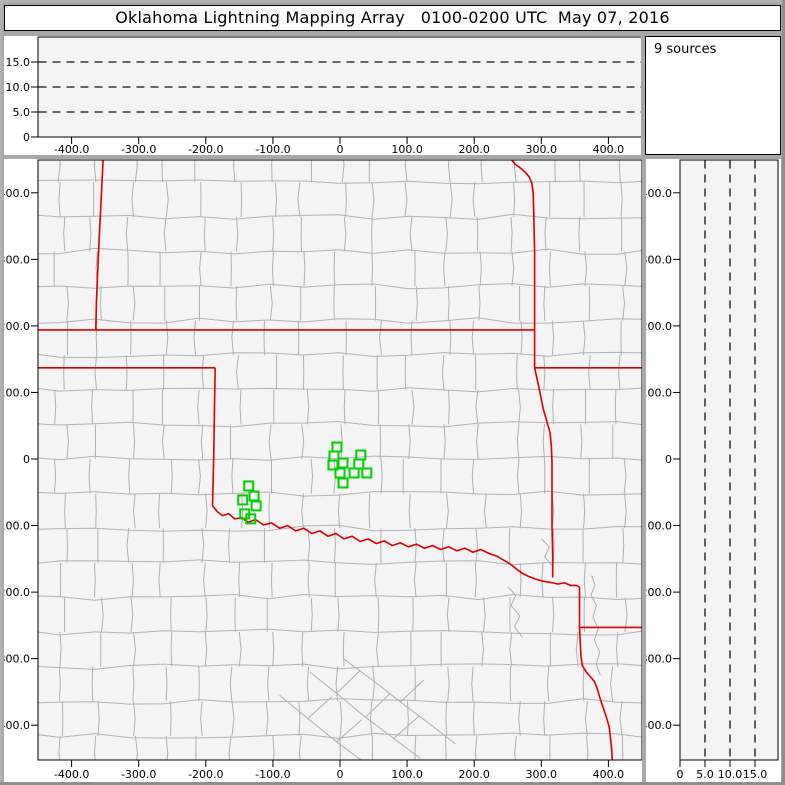  Describe the element at coordinates (713, 95) in the screenshot. I see `sources-count-panel: 9 sources` at that location.